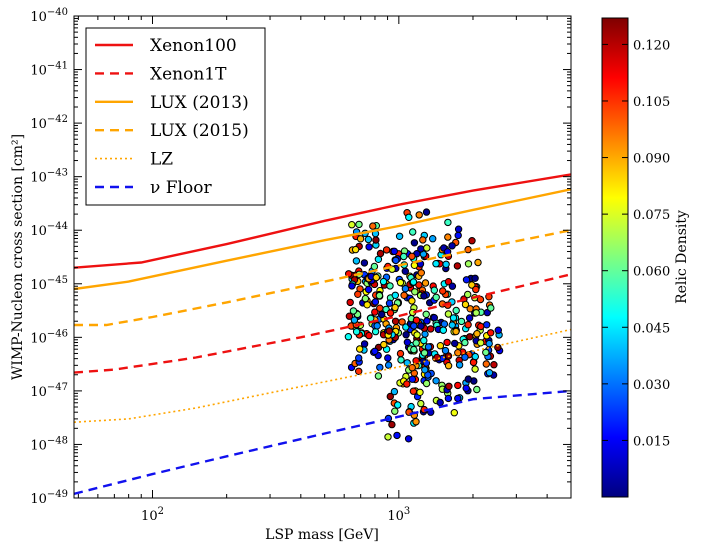 This screenshot has width=701, height=551. Describe the element at coordinates (49, 444) in the screenshot. I see `y-tick-label: 10−48` at that location.